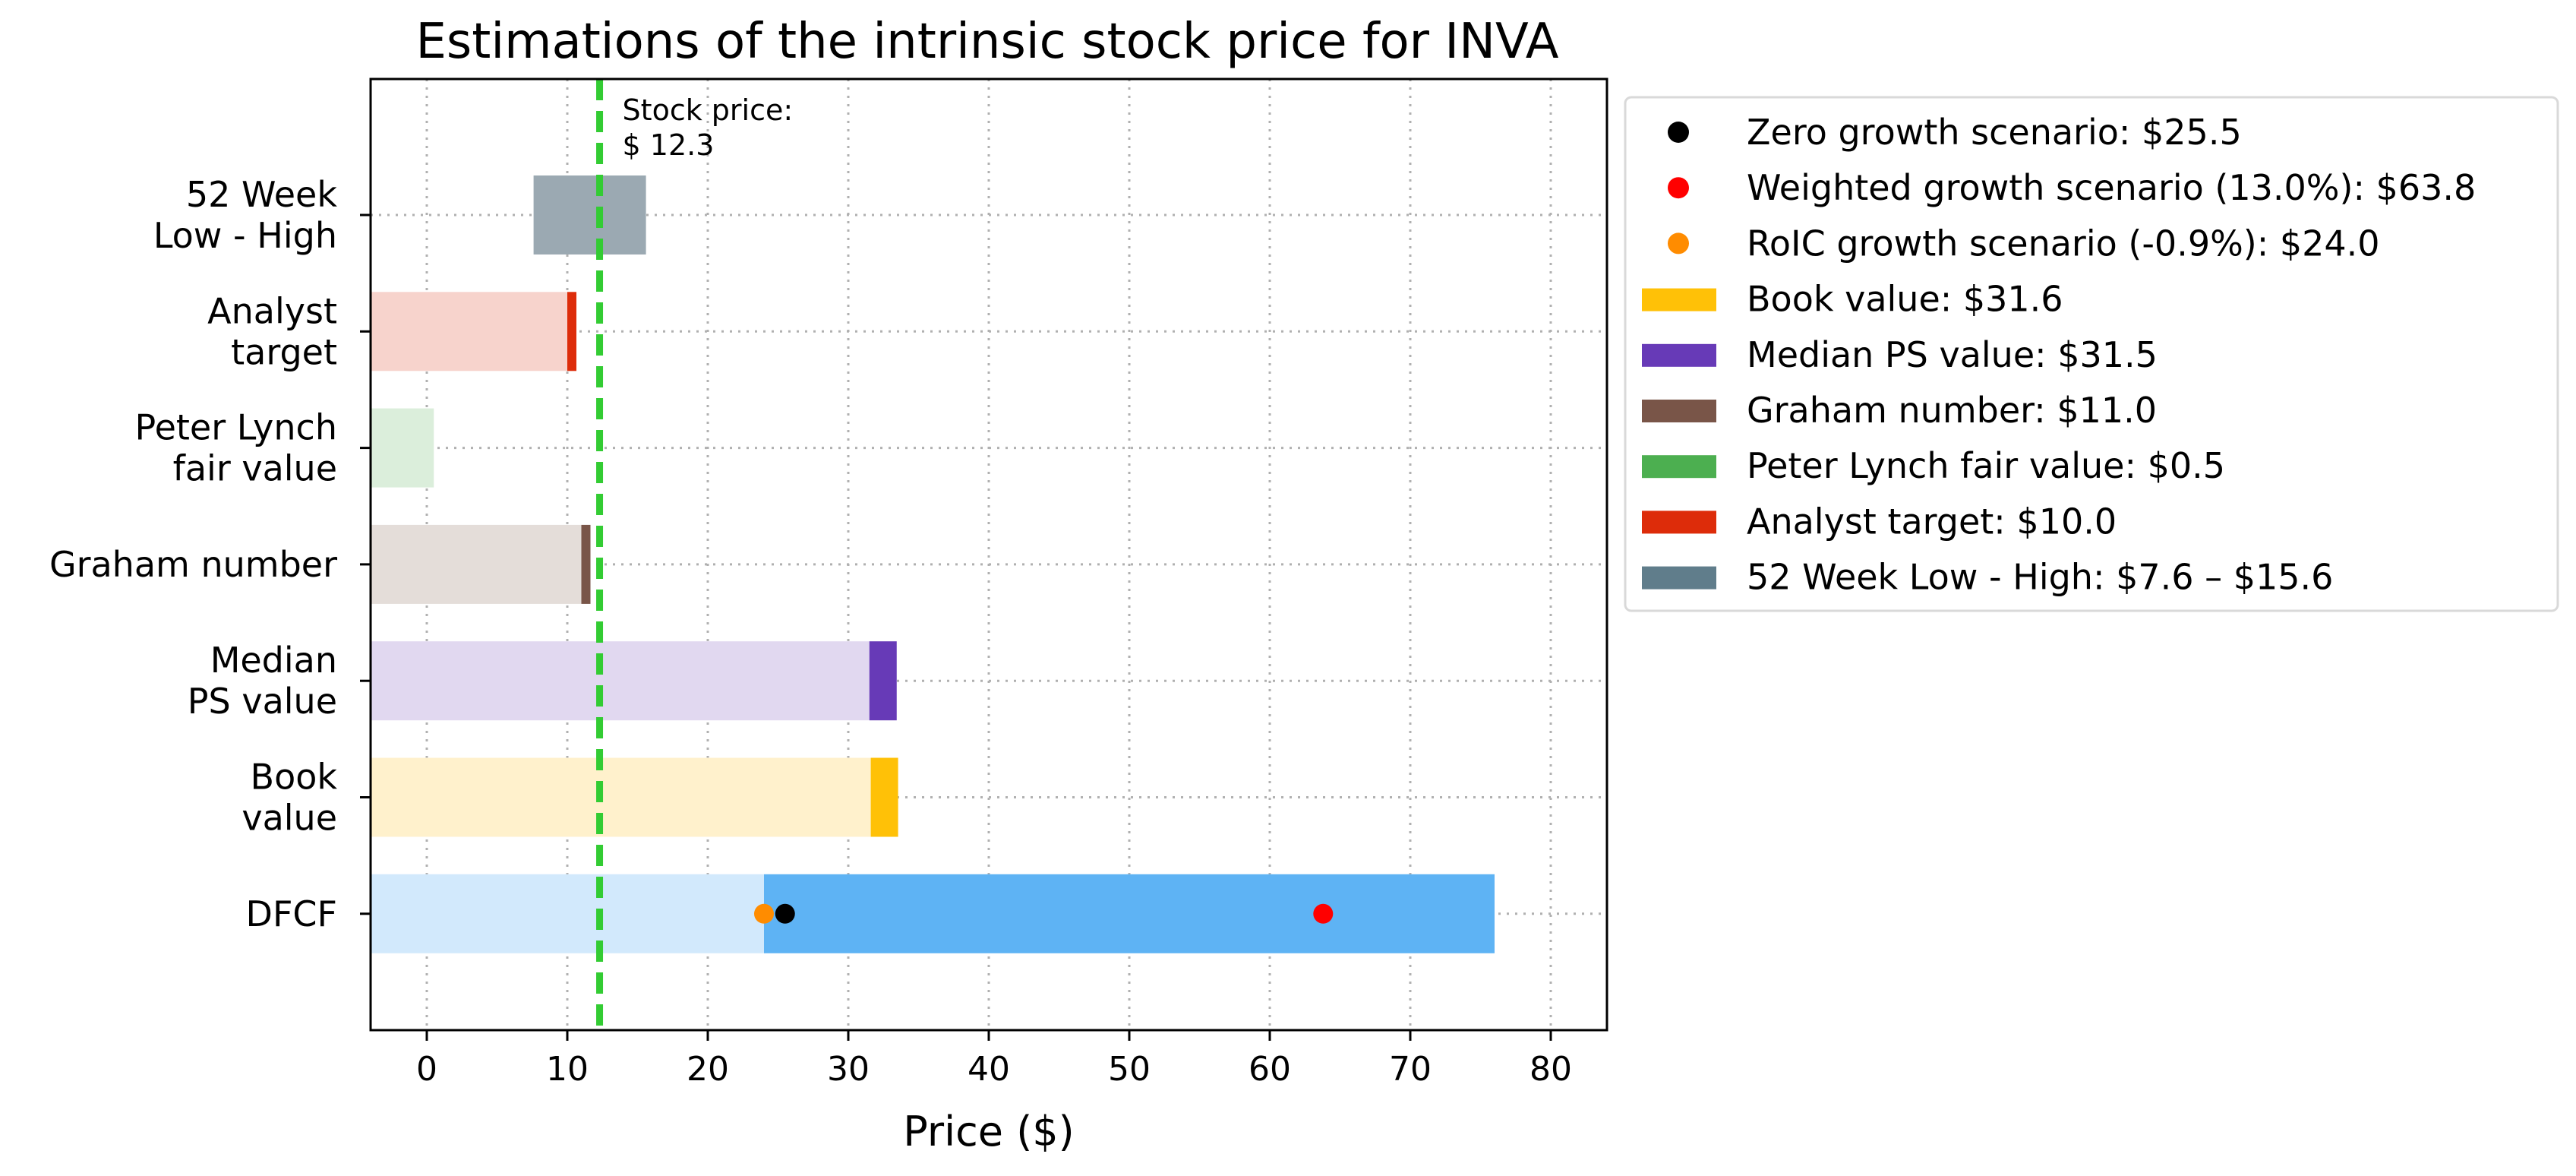 This screenshot has height=1176, width=2576. What do you see at coordinates (272, 310) in the screenshot?
I see `category-label: Analyst` at bounding box center [272, 310].